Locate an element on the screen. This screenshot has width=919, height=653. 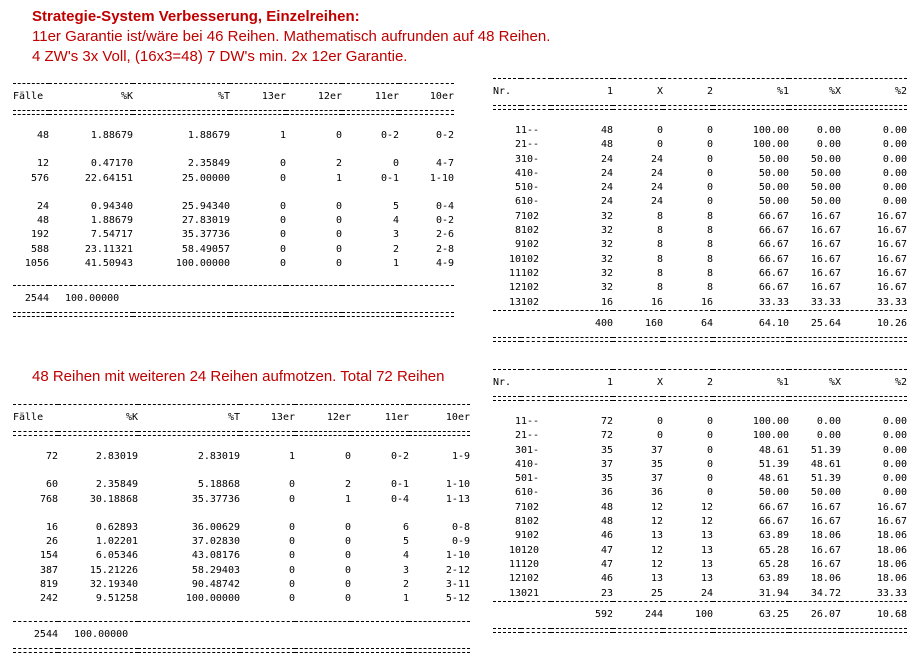
table-row: 48 1.88679 1.88679 1 0 0-2 0-2 is located at coordinates (233, 136).